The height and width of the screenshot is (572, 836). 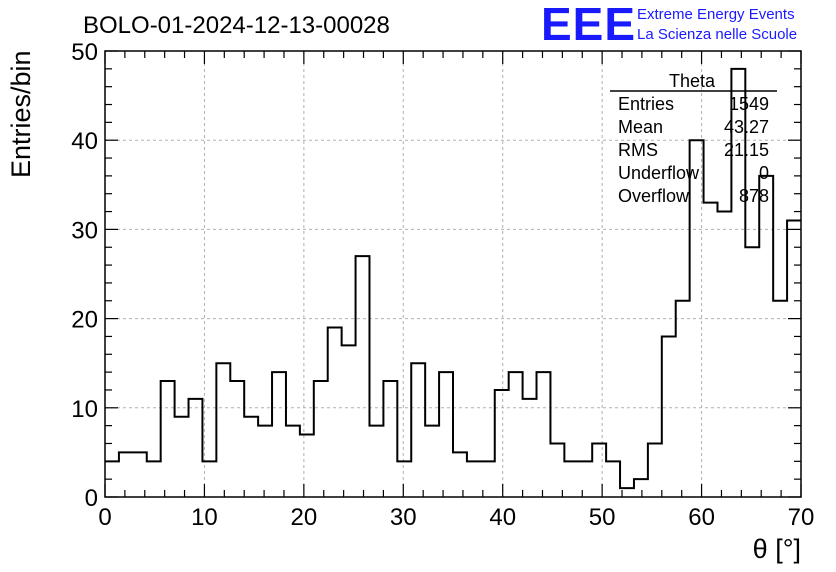 I want to click on stats-value: 43.27, so click(x=746, y=127).